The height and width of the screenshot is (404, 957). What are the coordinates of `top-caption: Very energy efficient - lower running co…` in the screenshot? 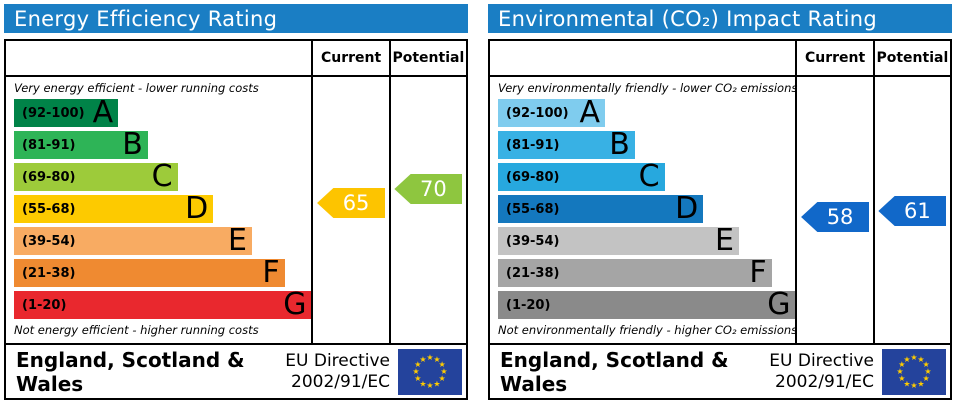 It's located at (136, 88).